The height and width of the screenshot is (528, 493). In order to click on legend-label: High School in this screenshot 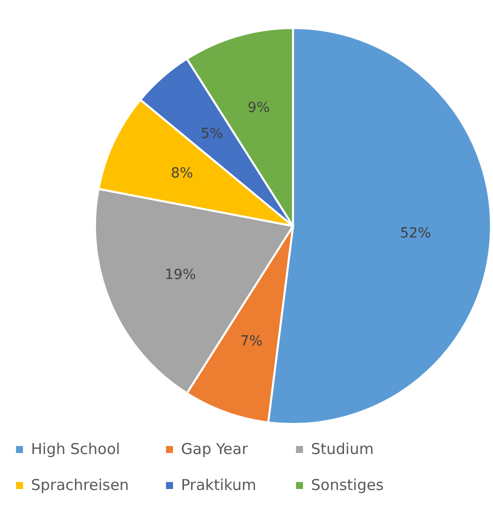, I will do `click(75, 449)`.